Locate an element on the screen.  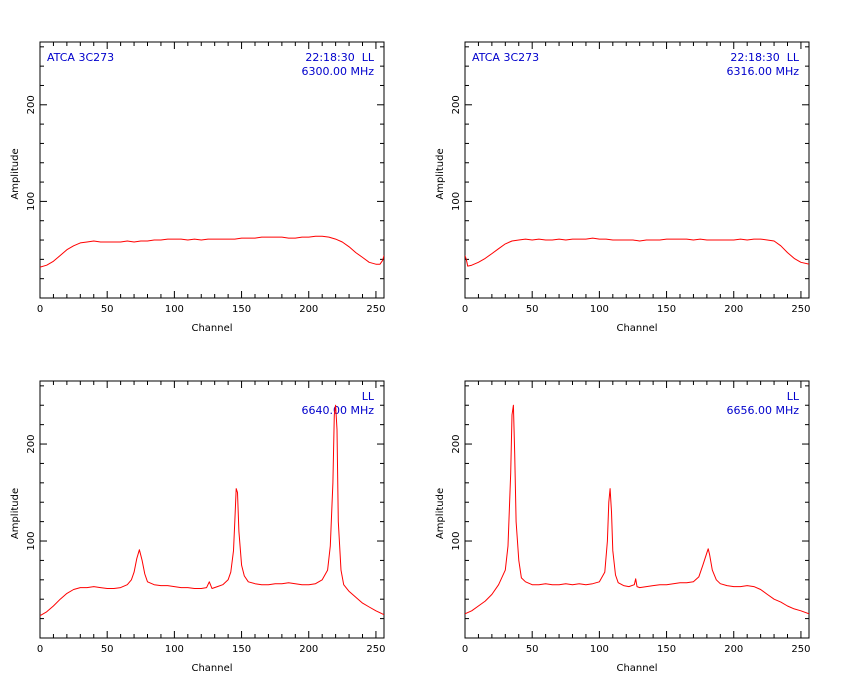
freq-label: 6316.00 MHz is located at coordinates (762, 71).